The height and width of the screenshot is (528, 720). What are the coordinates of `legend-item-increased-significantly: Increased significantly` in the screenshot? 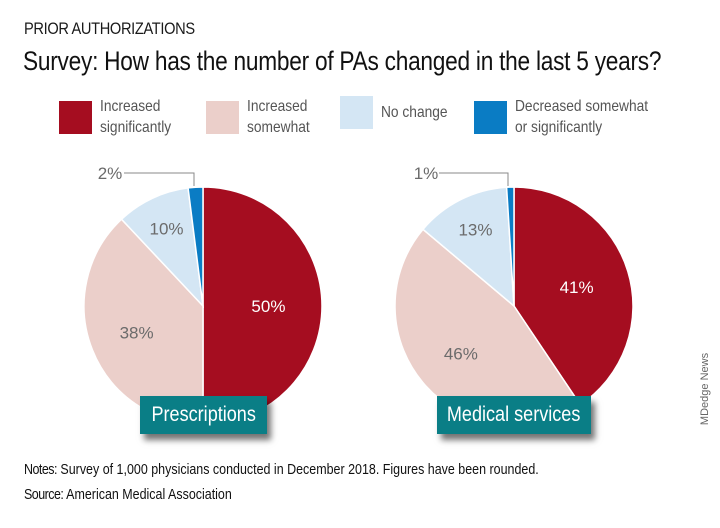 It's located at (121, 117).